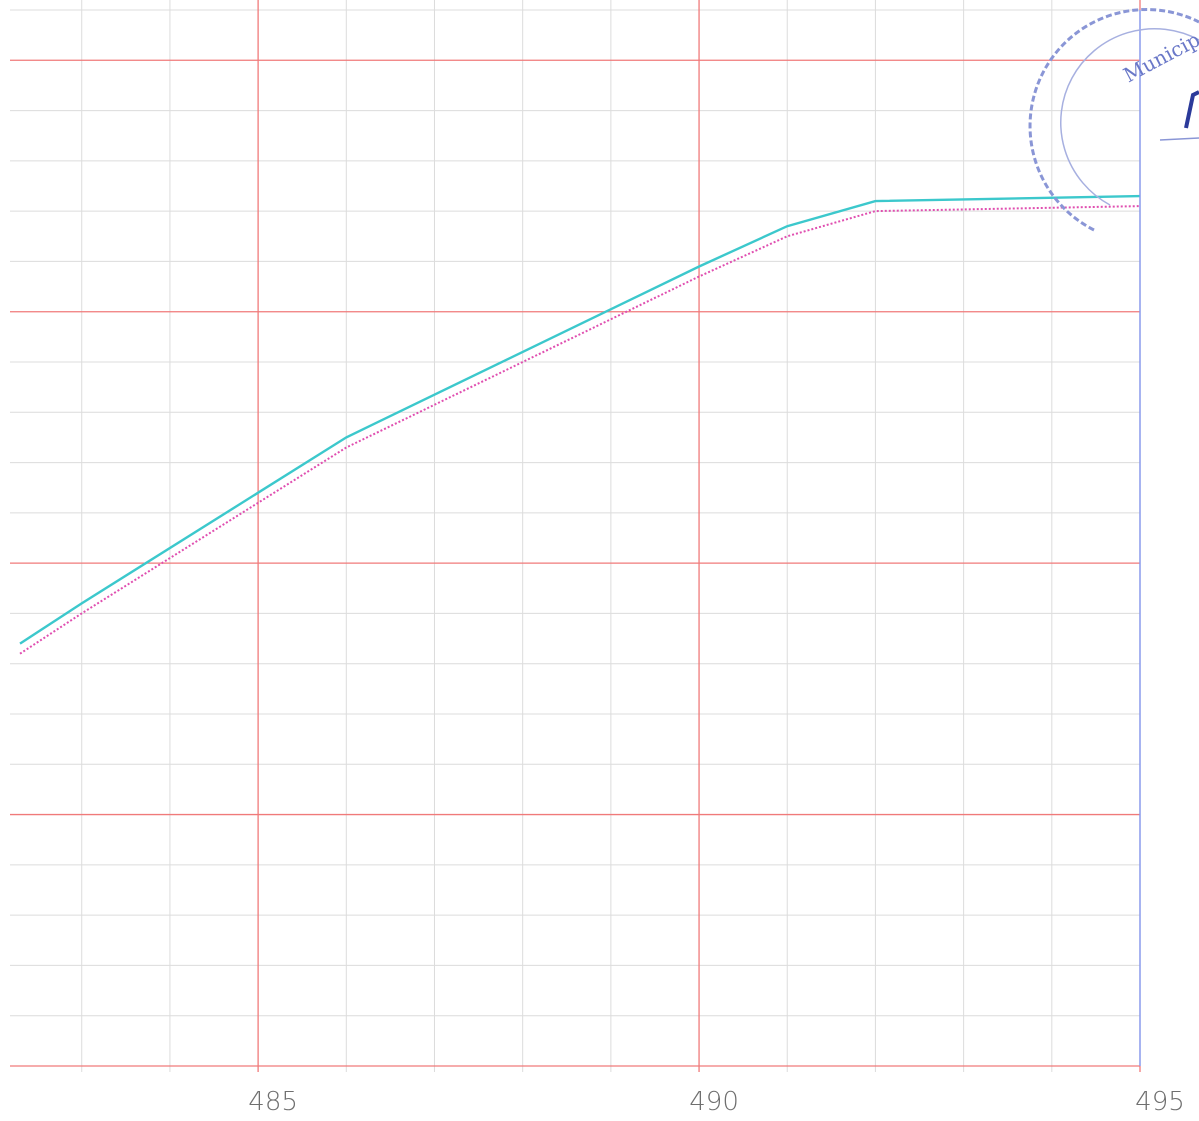 This screenshot has height=1121, width=1199. Describe the element at coordinates (273, 1102) in the screenshot. I see `x-tick-label: 485` at that location.